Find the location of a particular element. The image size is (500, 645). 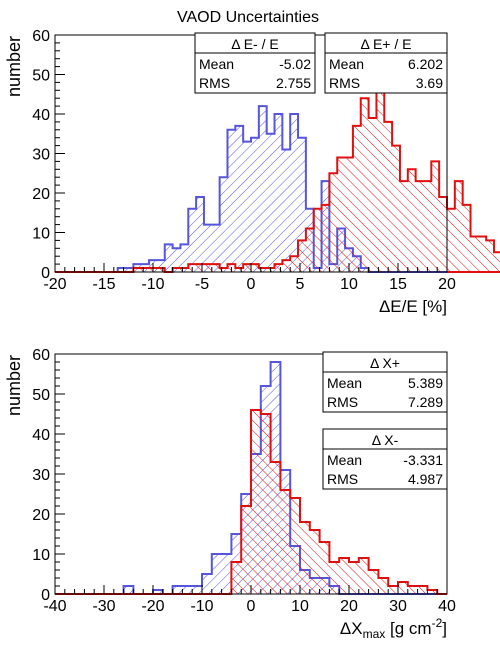

bottom-y-axis-label: number is located at coordinates (14, 385).